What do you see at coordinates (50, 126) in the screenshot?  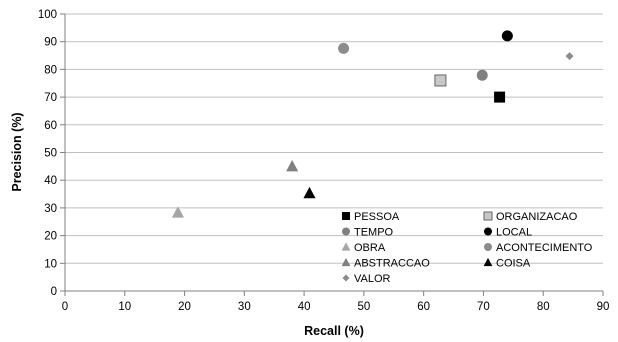 I see `y-tick-label: 60` at bounding box center [50, 126].